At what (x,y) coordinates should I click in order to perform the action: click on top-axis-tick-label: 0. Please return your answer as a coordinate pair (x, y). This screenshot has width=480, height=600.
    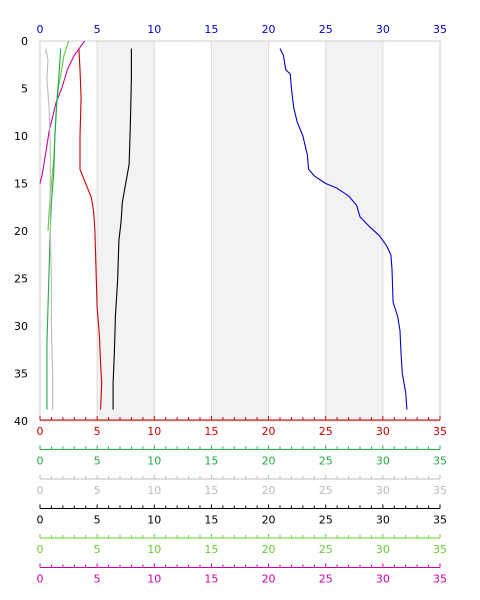
    Looking at the image, I should click on (40, 29).